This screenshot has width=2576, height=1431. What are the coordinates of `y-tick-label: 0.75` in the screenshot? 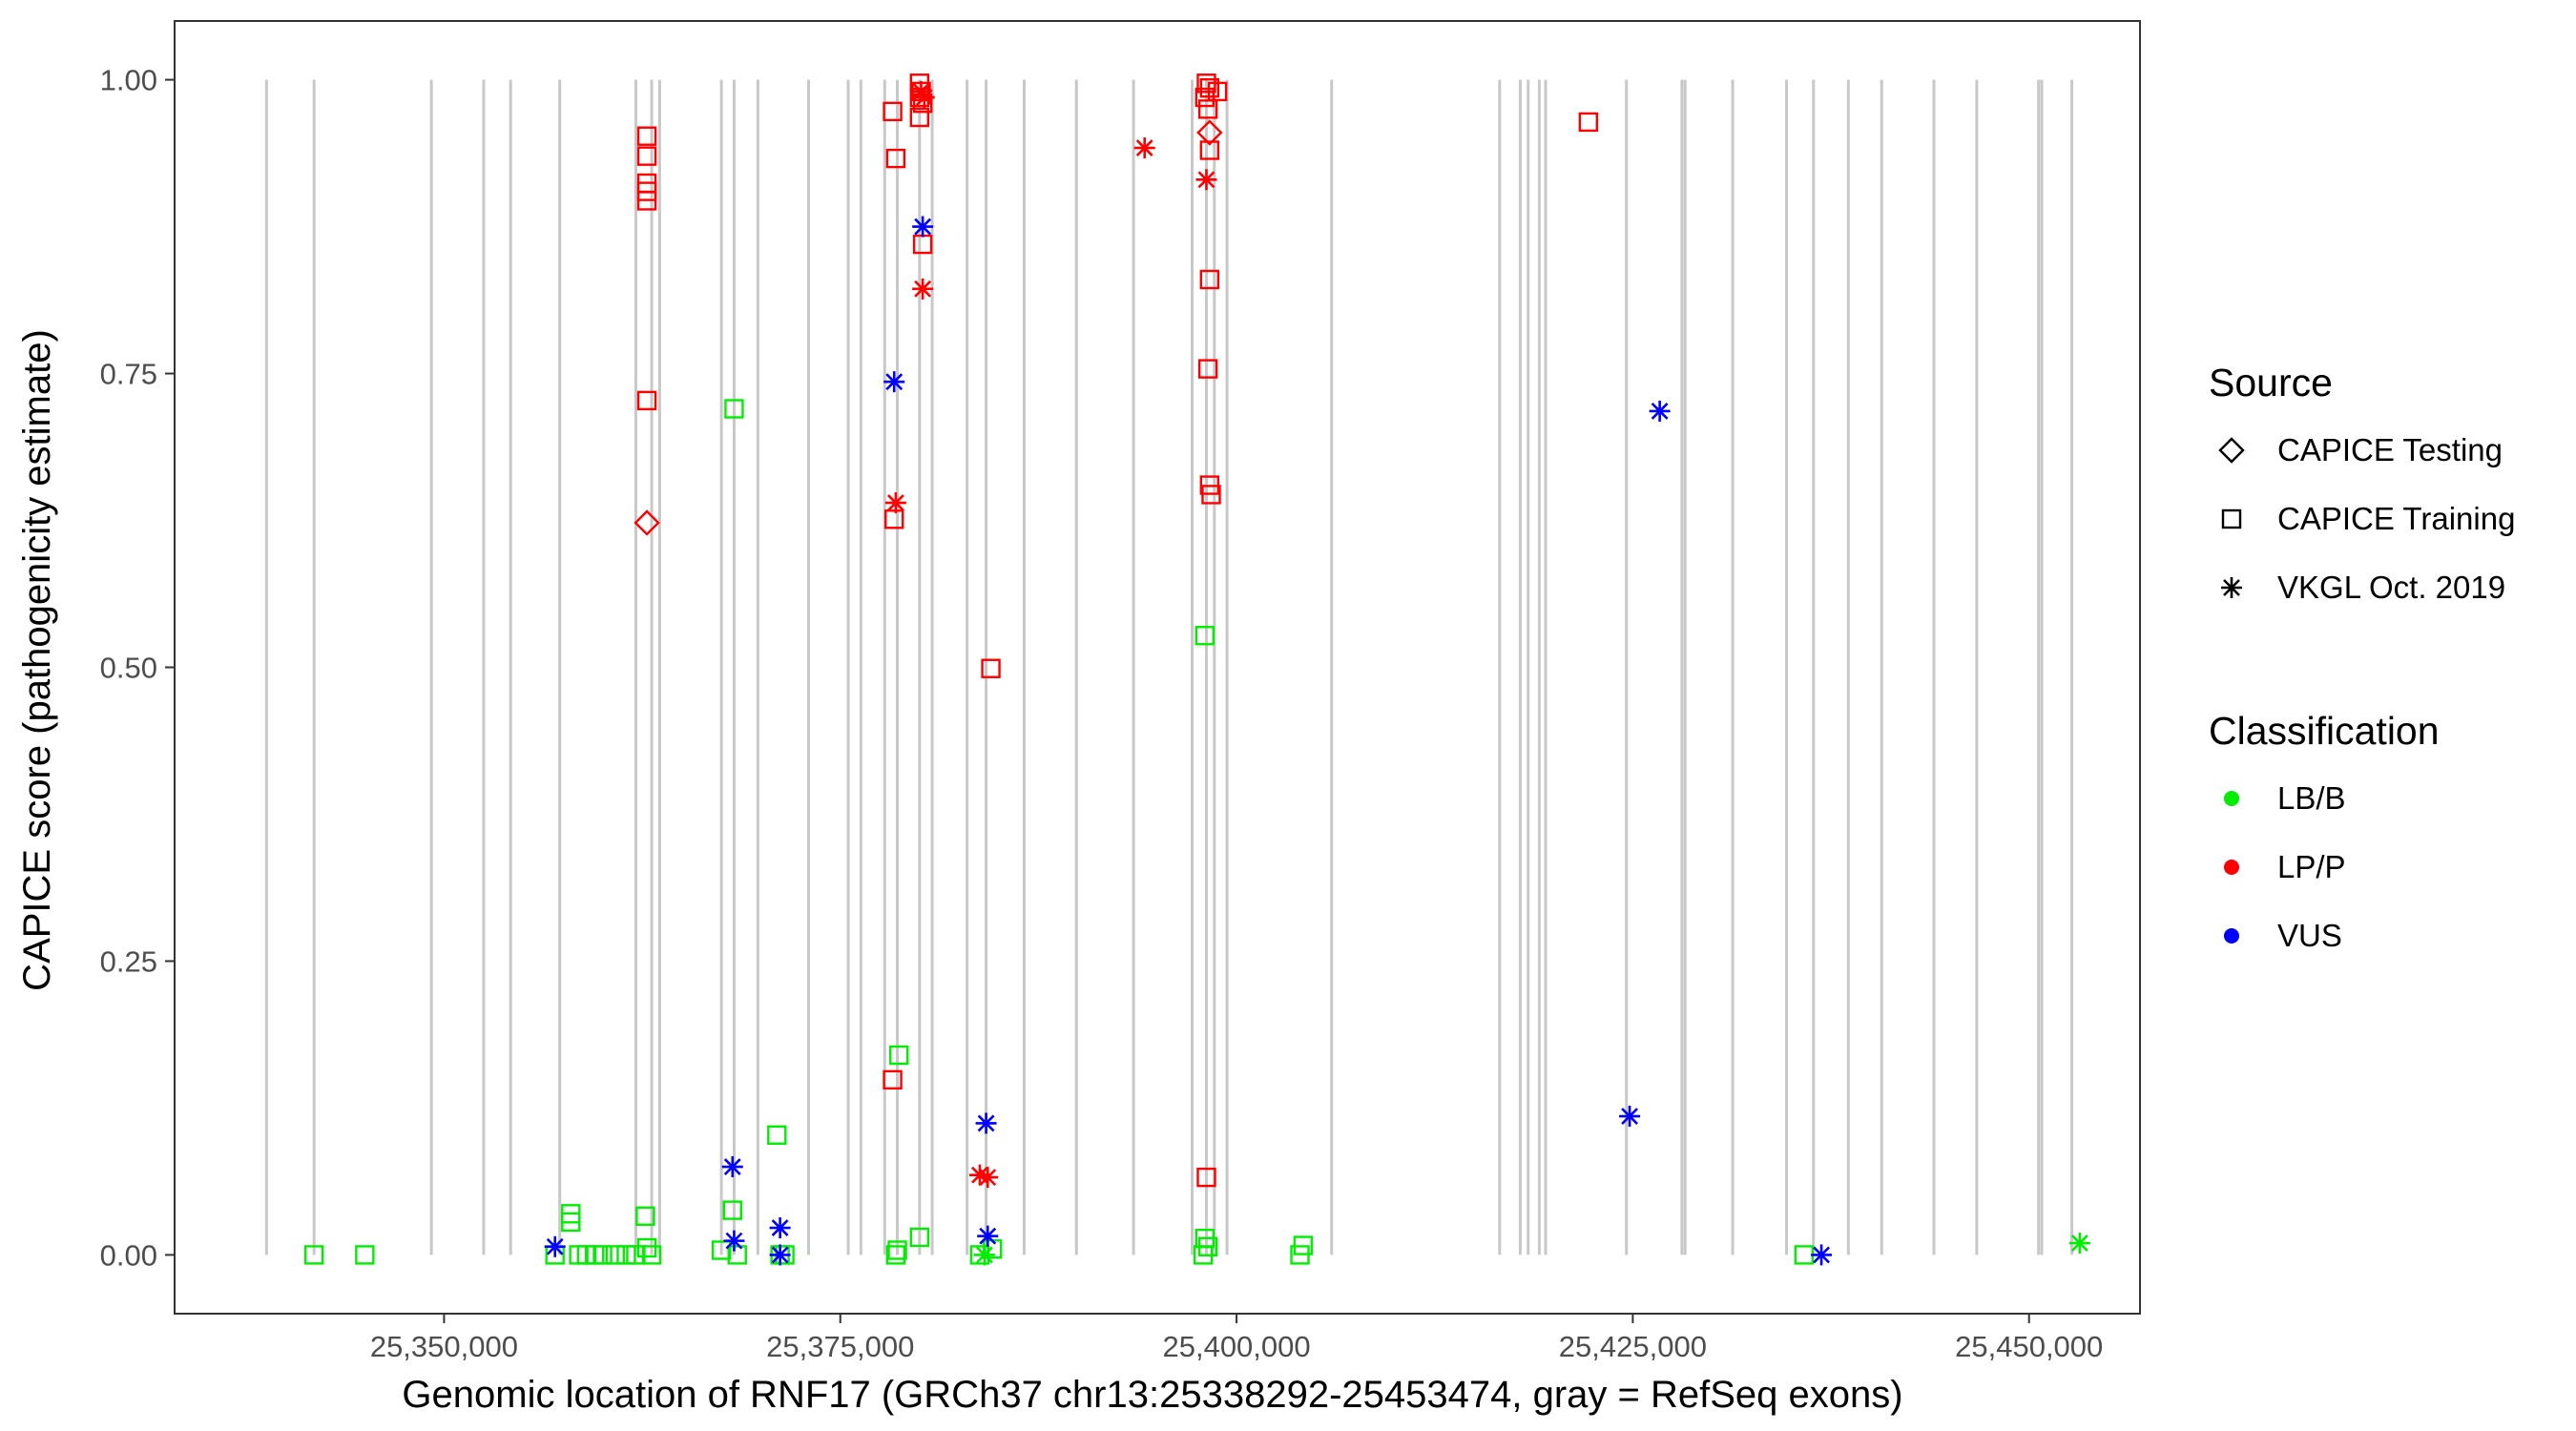 It's located at (128, 375).